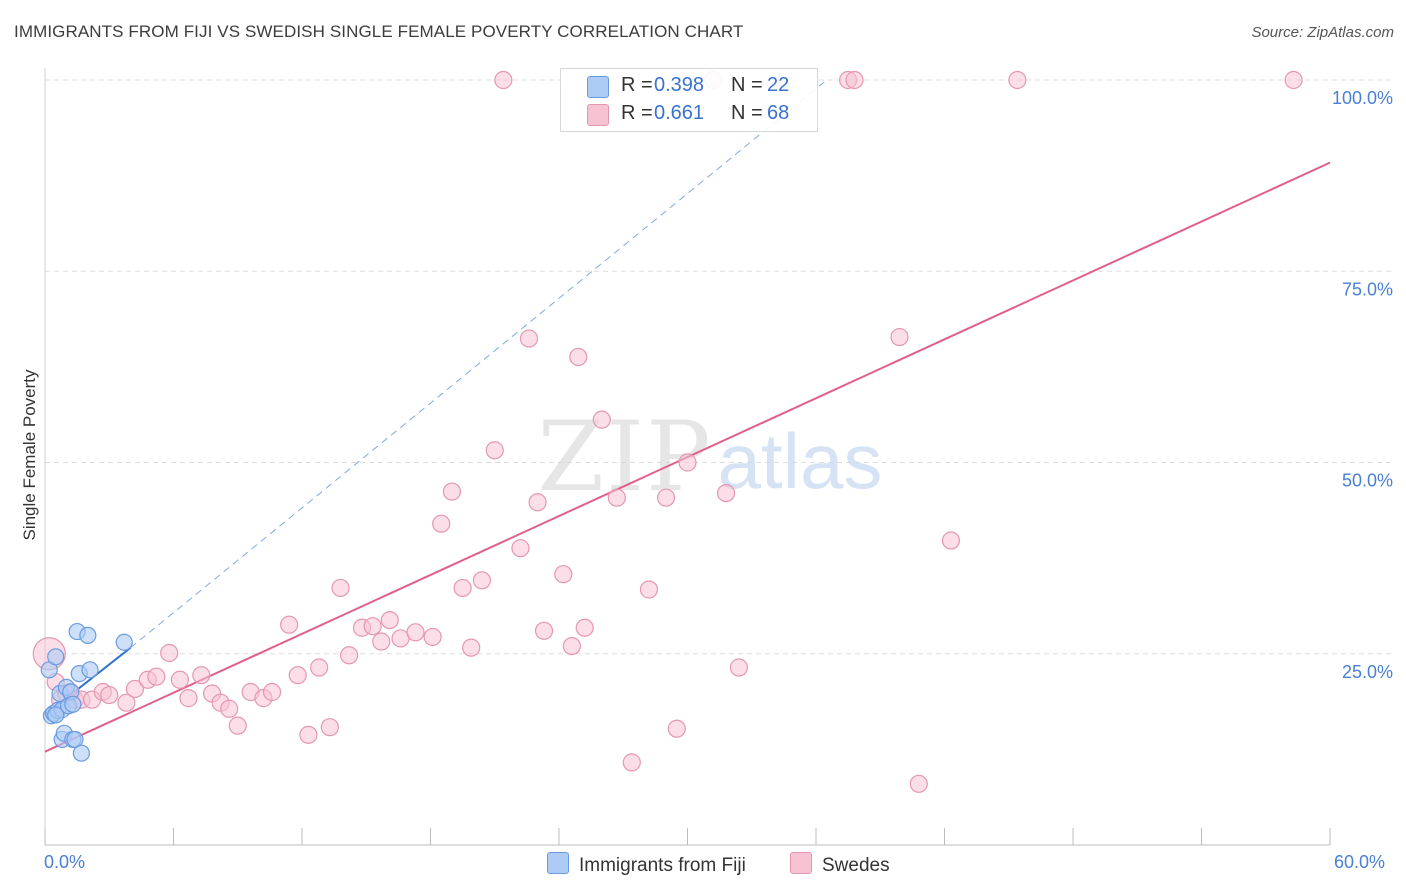 The image size is (1406, 892). I want to click on swedes-n-value: 68, so click(778, 113).